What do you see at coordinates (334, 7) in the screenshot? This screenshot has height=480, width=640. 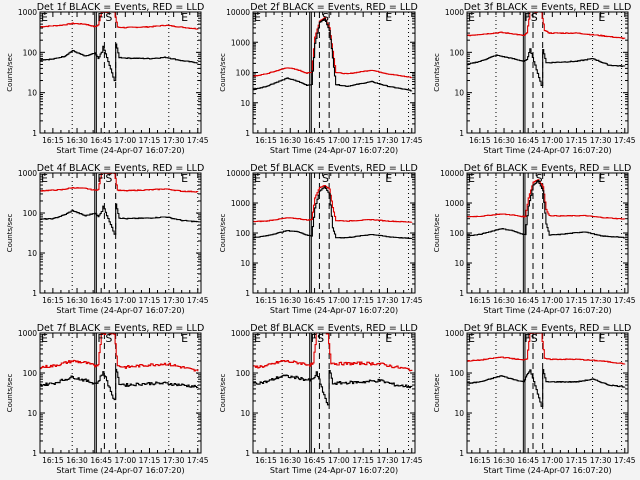 I see `chart-title: Det 2f BLACK = Events, RED = LLD` at bounding box center [334, 7].